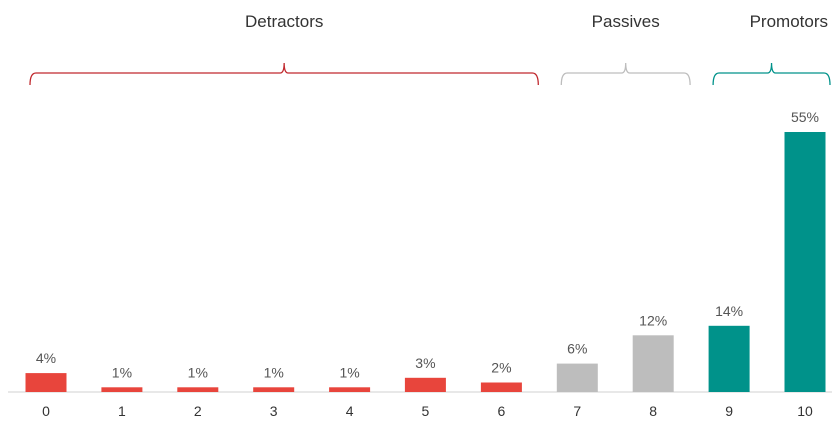  What do you see at coordinates (426, 411) in the screenshot?
I see `x-tick-label-5: 5` at bounding box center [426, 411].